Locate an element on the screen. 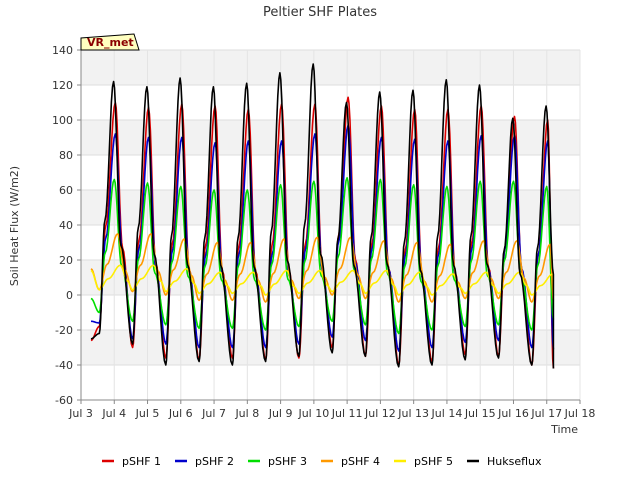  x-tick-label: Jul 18 is located at coordinates (580, 413).